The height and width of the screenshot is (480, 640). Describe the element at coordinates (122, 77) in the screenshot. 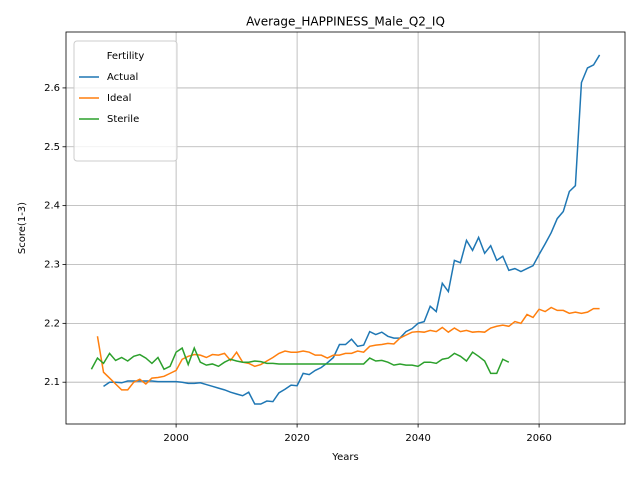

I see `legend-label: Actual` at that location.